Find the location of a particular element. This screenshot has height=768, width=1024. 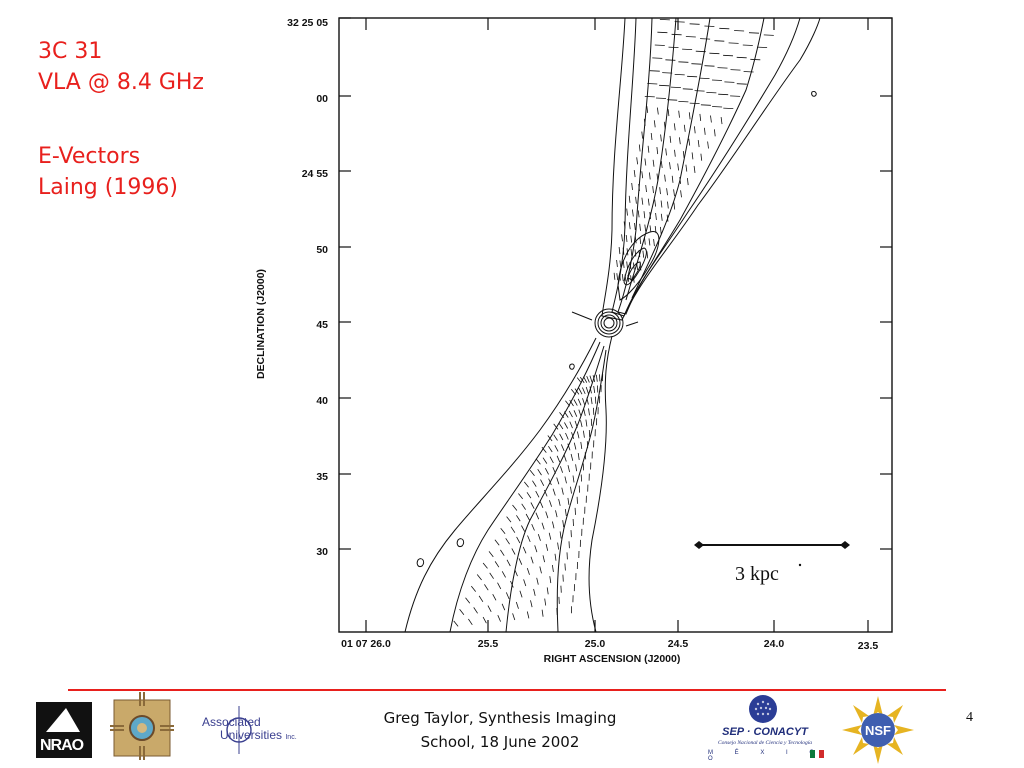

footer-divider is located at coordinates (507, 690).